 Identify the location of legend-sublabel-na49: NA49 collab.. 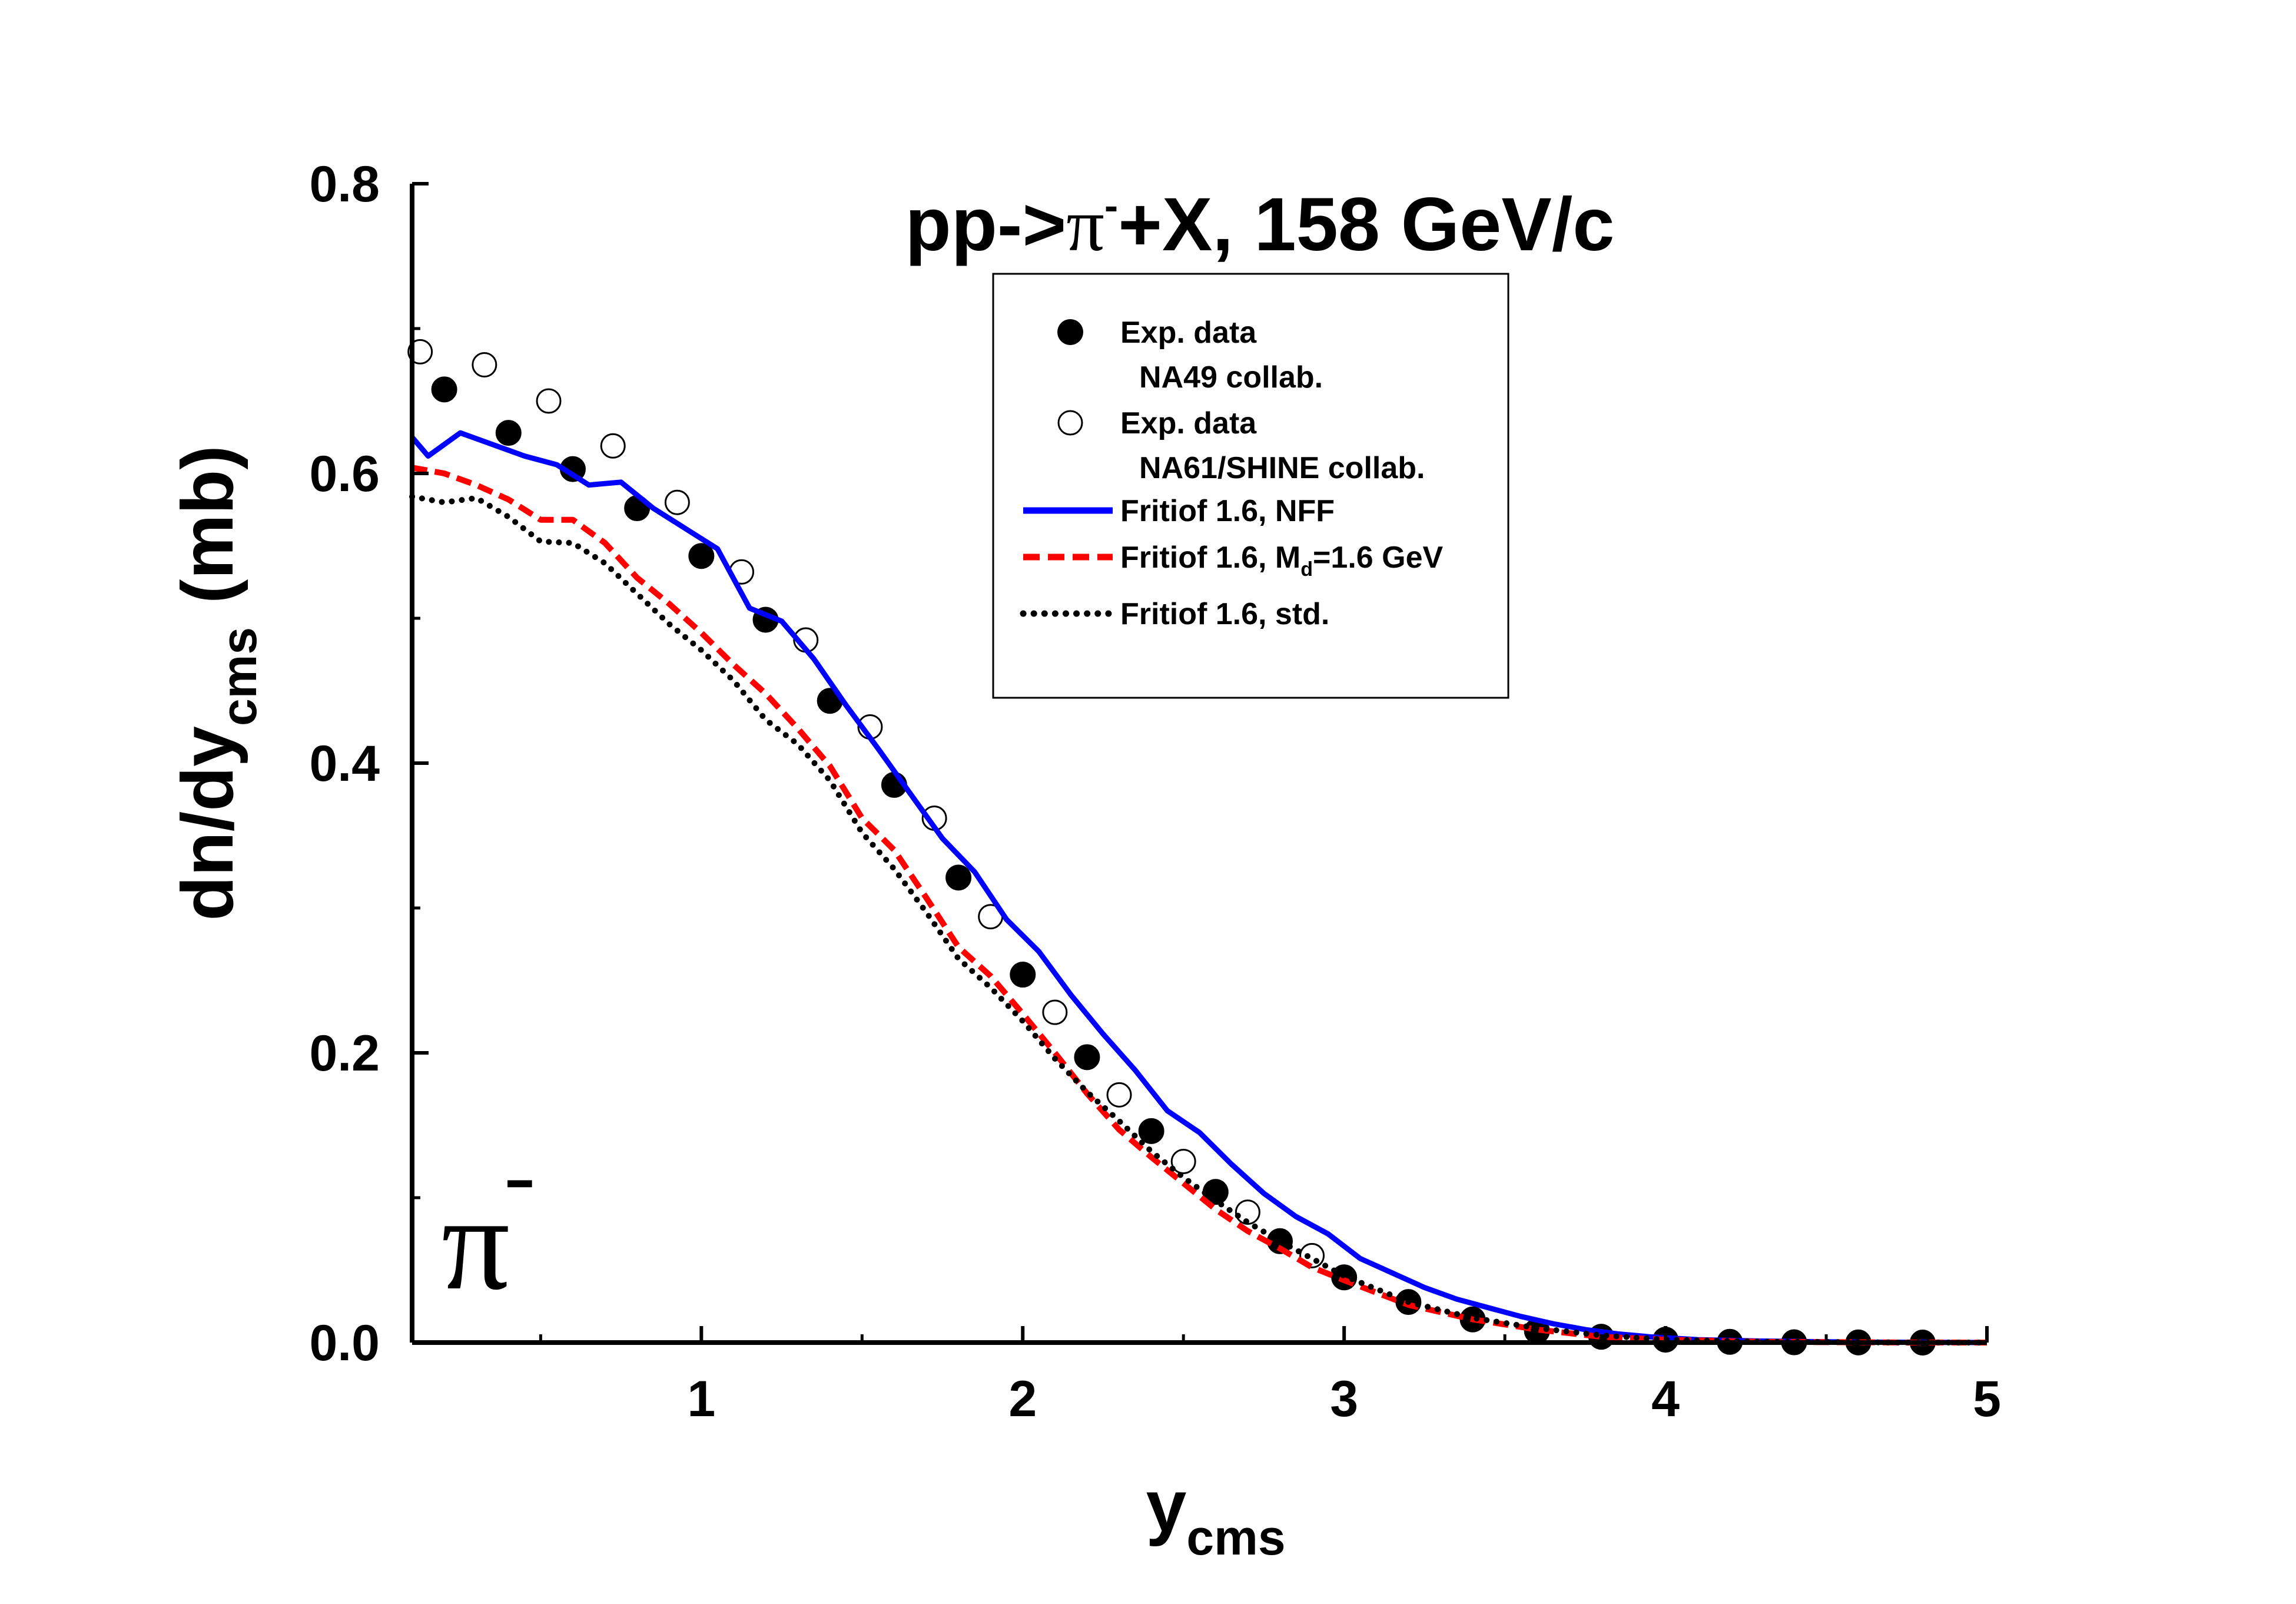
(1231, 378).